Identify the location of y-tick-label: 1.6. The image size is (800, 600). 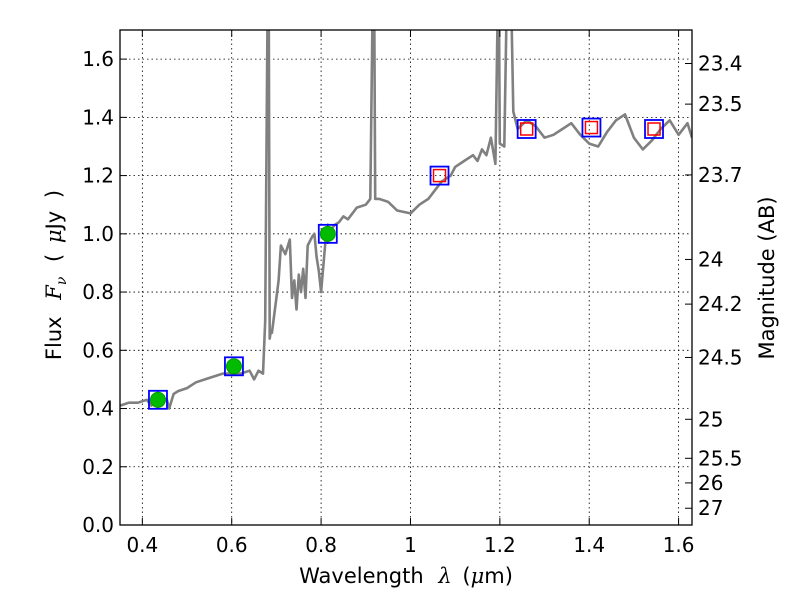
(98, 59).